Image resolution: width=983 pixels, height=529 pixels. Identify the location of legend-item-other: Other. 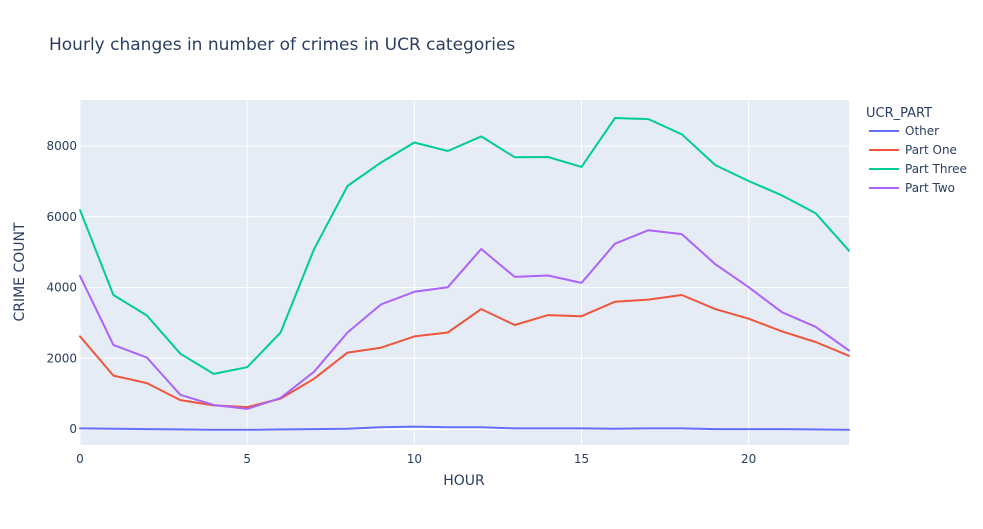
(904, 131).